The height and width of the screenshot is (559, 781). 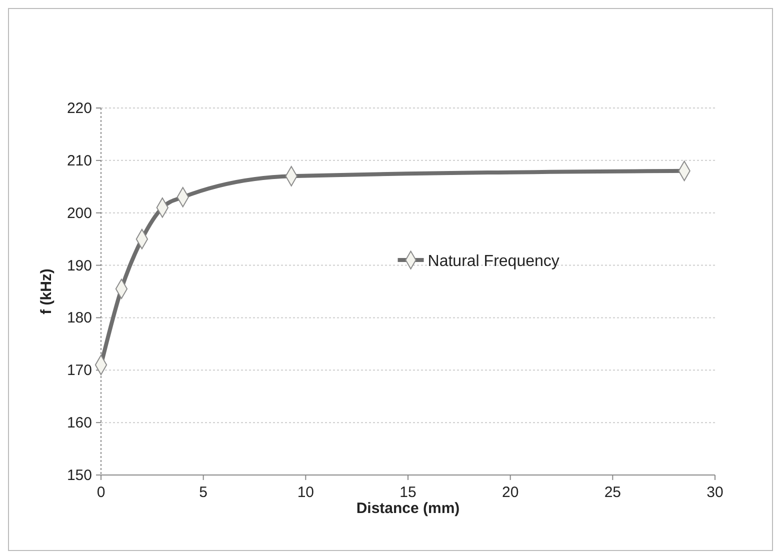 What do you see at coordinates (715, 492) in the screenshot?
I see `x-tick-label: 30` at bounding box center [715, 492].